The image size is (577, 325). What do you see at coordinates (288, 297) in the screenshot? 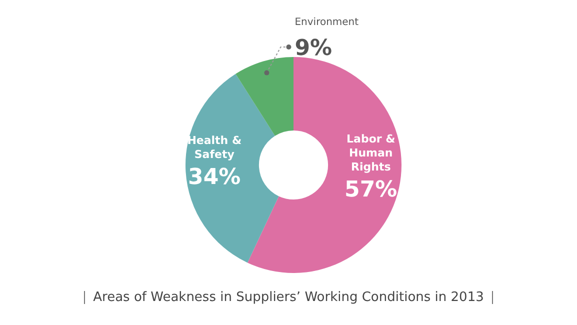
I see `text: Areas of Weakness in Suppliers’ Working Conditions in 2013` at bounding box center [288, 297].